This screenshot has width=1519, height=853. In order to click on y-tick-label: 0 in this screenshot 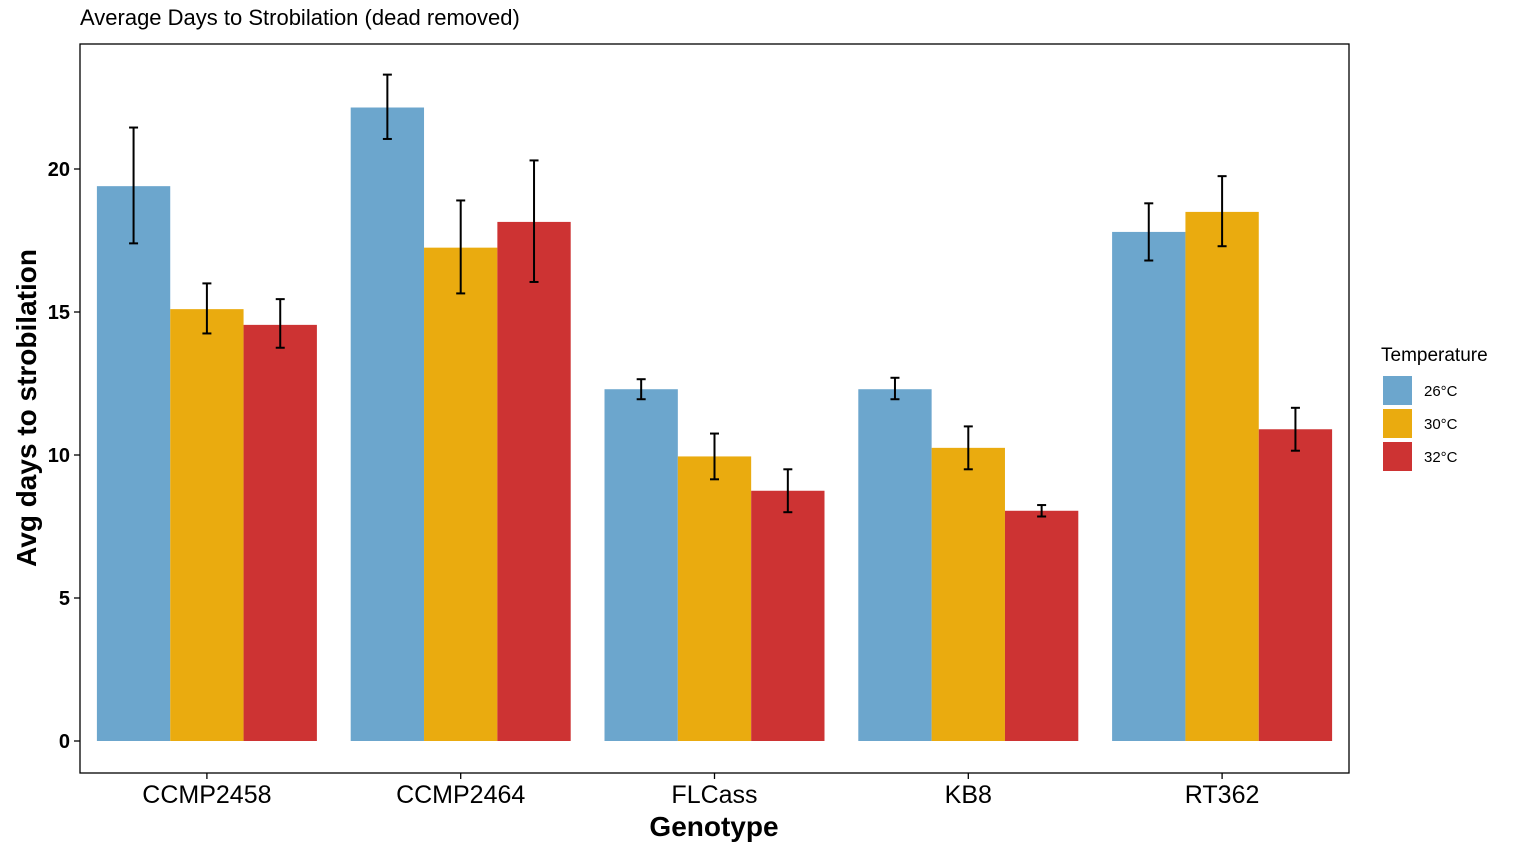, I will do `click(64, 742)`.